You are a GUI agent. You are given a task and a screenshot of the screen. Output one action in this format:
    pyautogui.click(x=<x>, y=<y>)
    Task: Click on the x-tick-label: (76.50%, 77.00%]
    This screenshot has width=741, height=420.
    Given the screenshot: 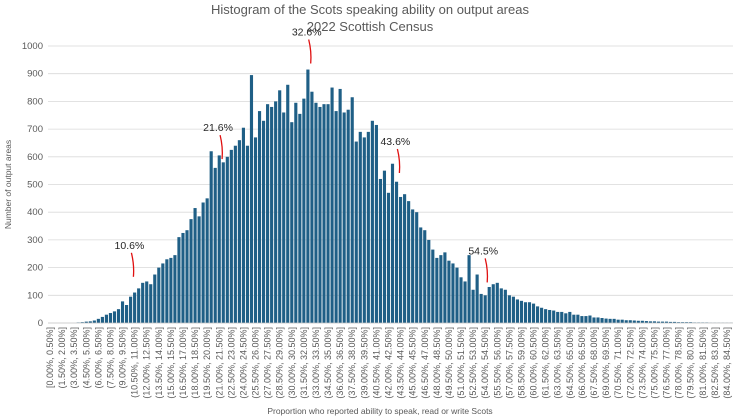 What is the action you would take?
    pyautogui.click(x=667, y=363)
    